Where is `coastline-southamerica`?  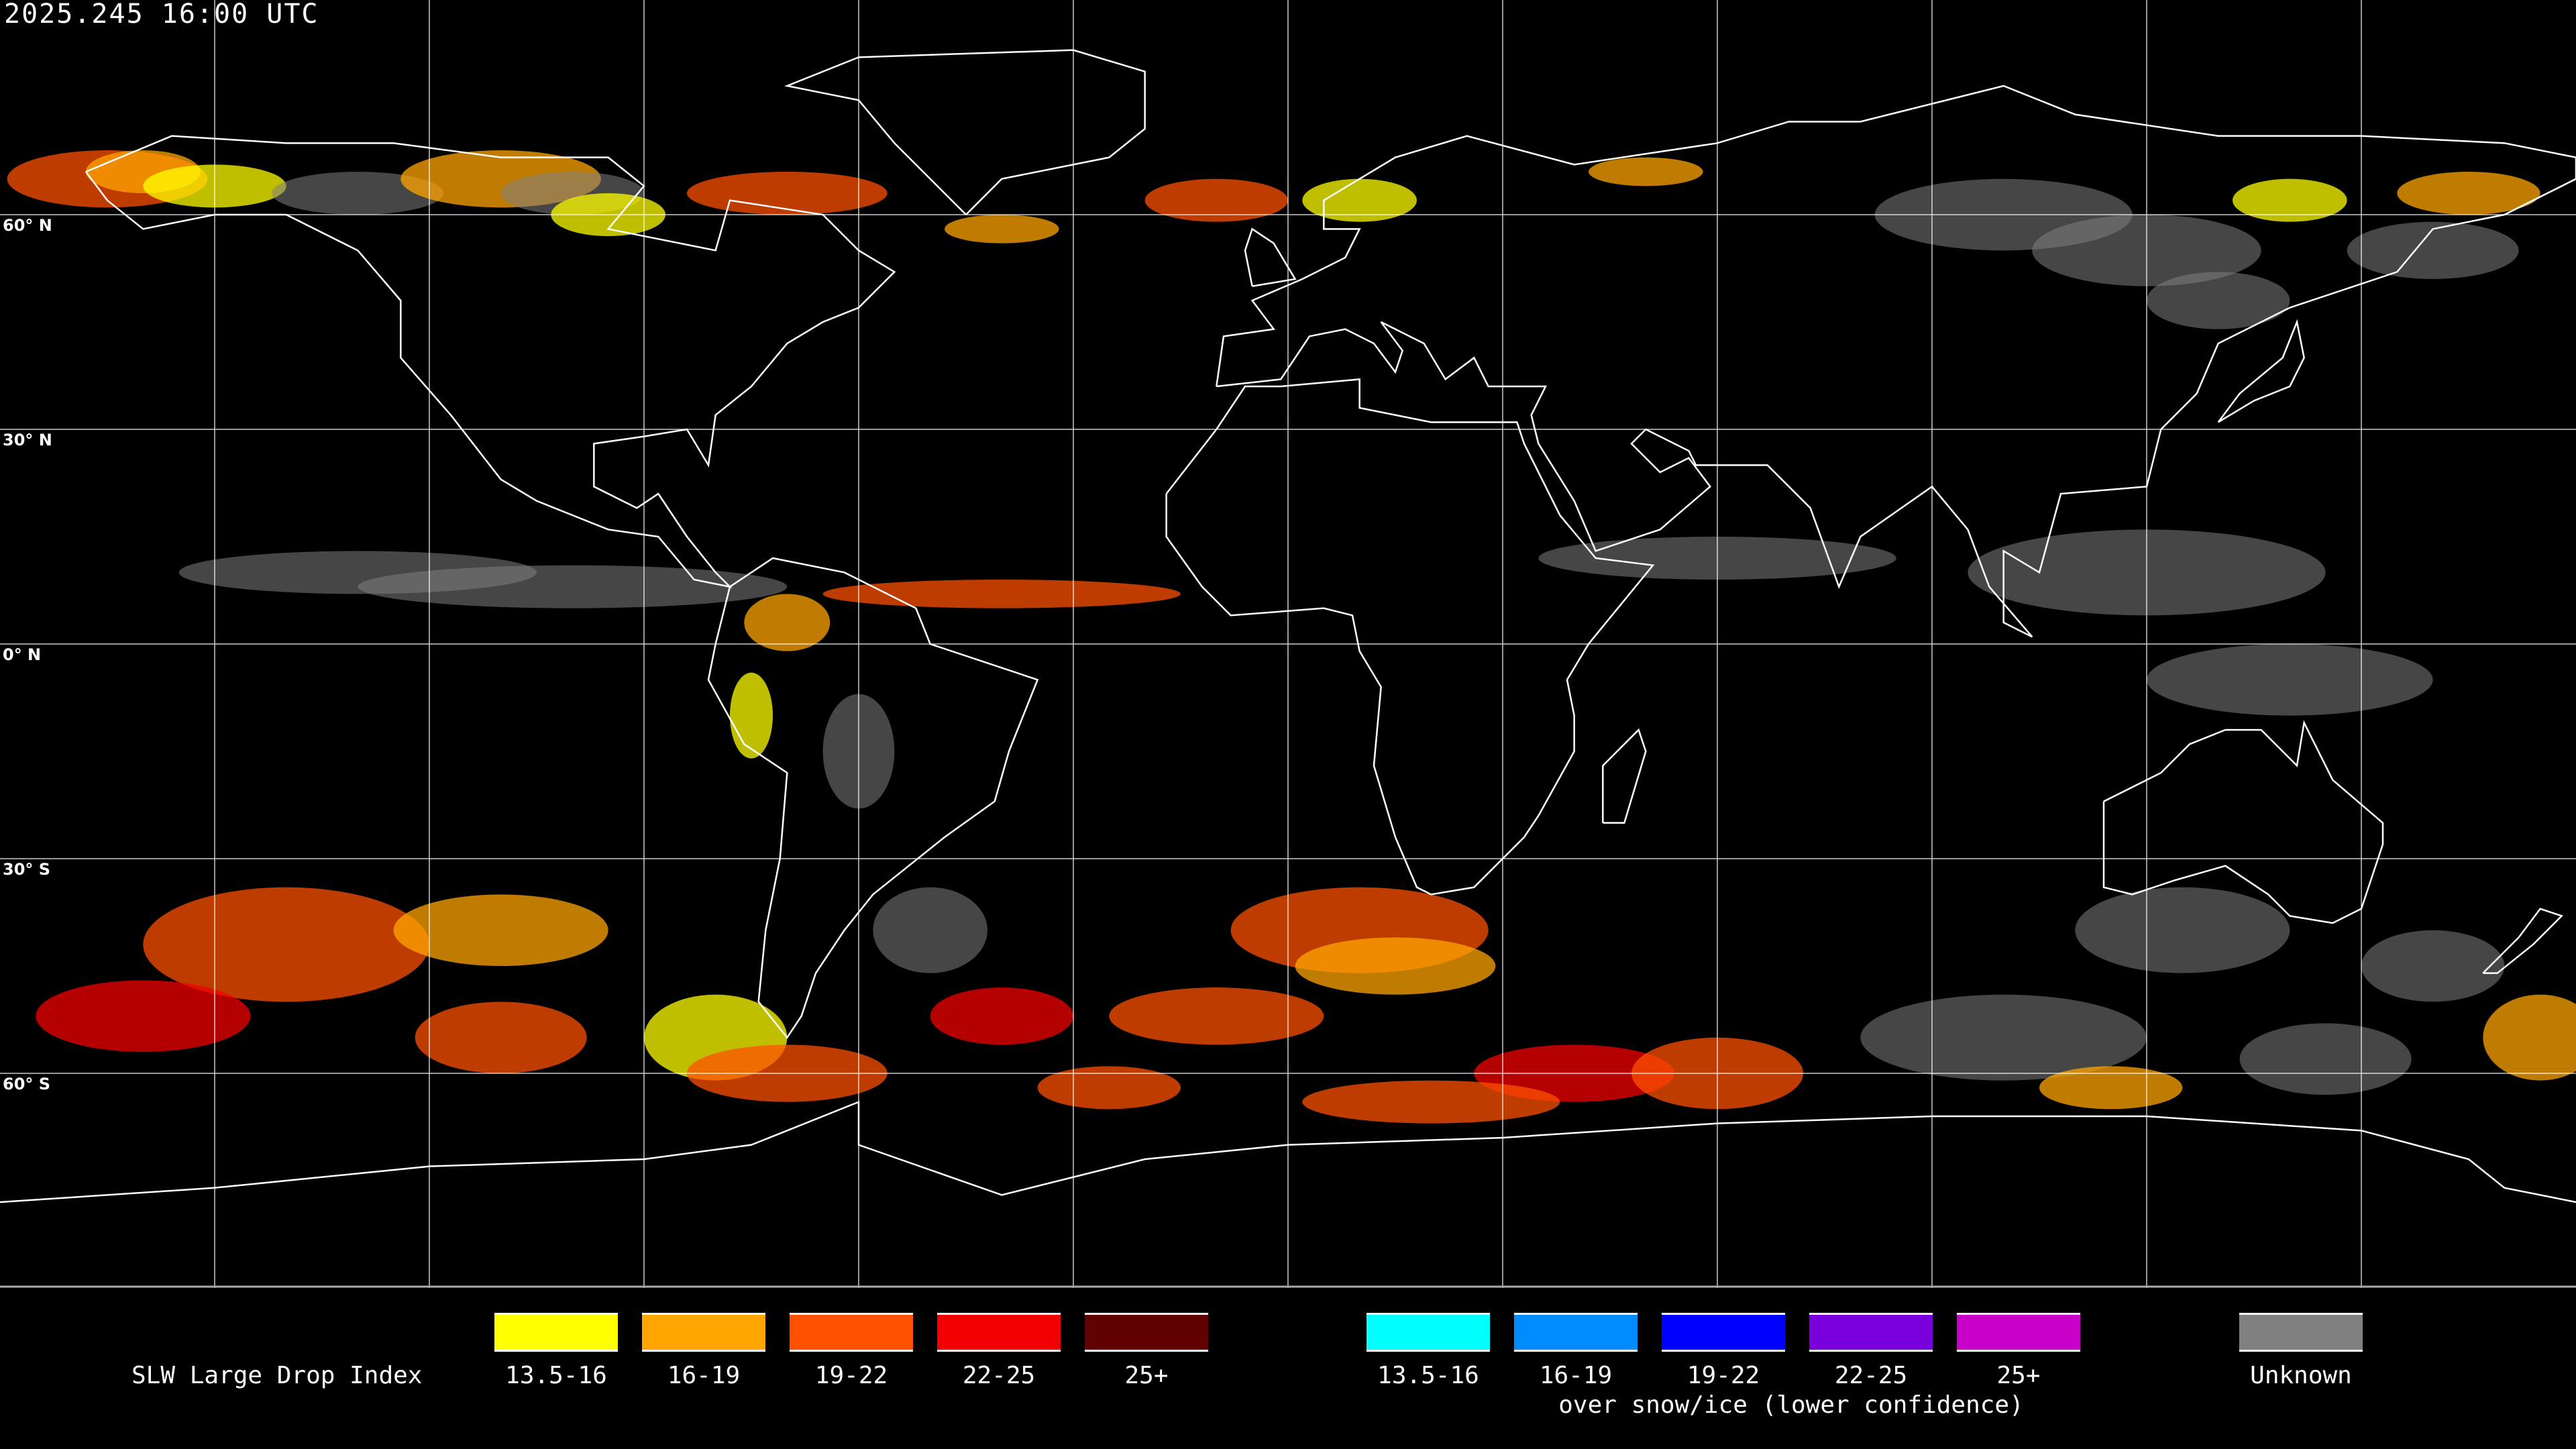 coastline-southamerica is located at coordinates (873, 798).